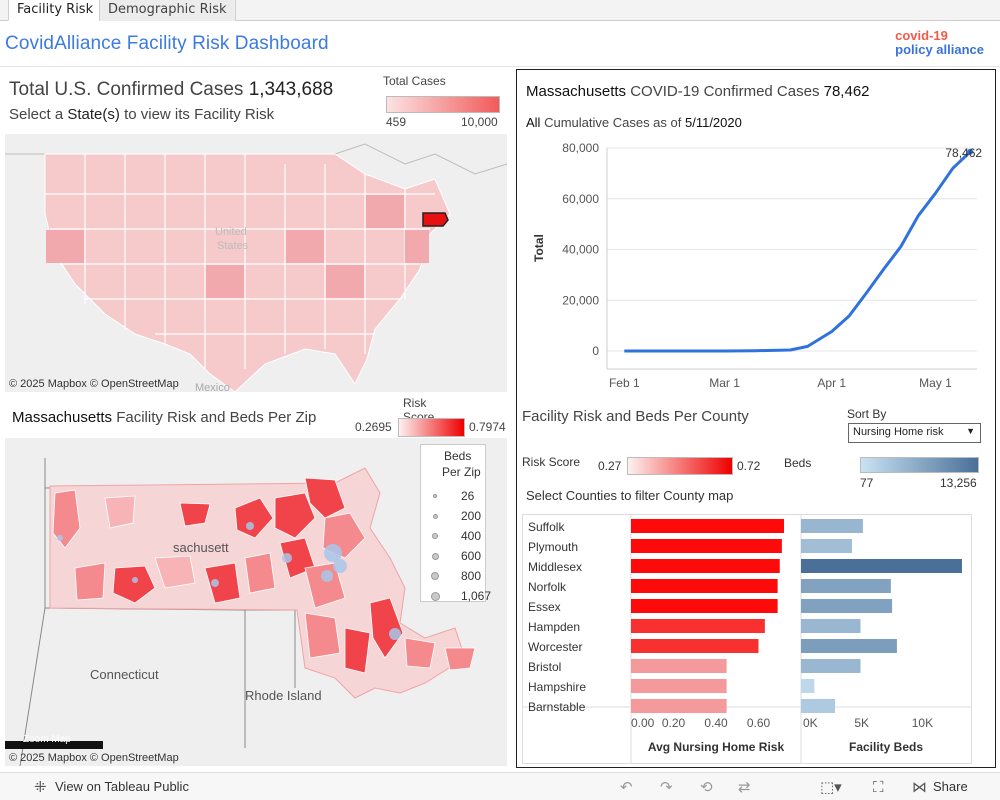  What do you see at coordinates (201, 547) in the screenshot?
I see `ma-label: sachusett` at bounding box center [201, 547].